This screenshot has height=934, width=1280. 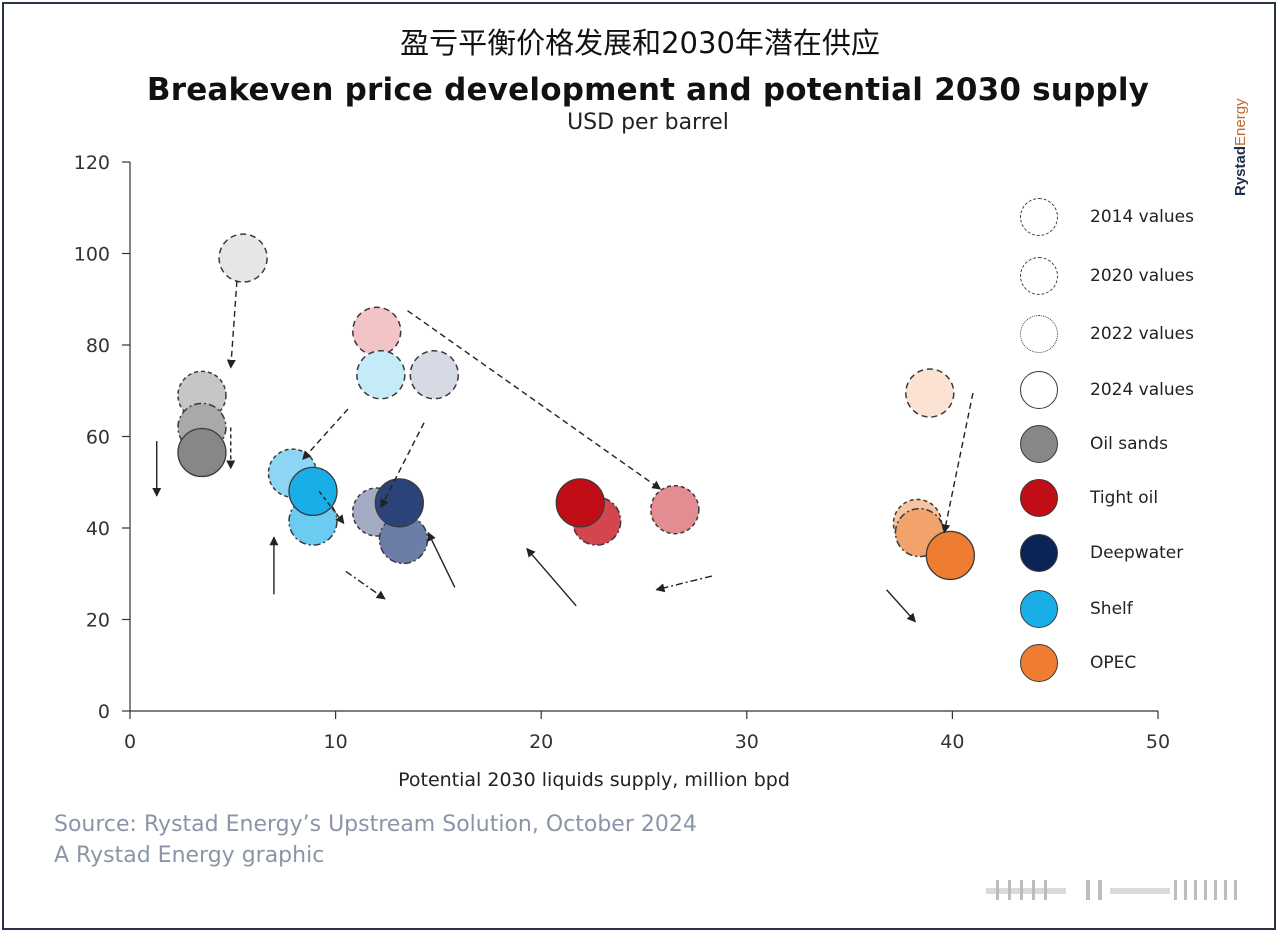 I want to click on legend-label: 2014 values, so click(x=1142, y=217).